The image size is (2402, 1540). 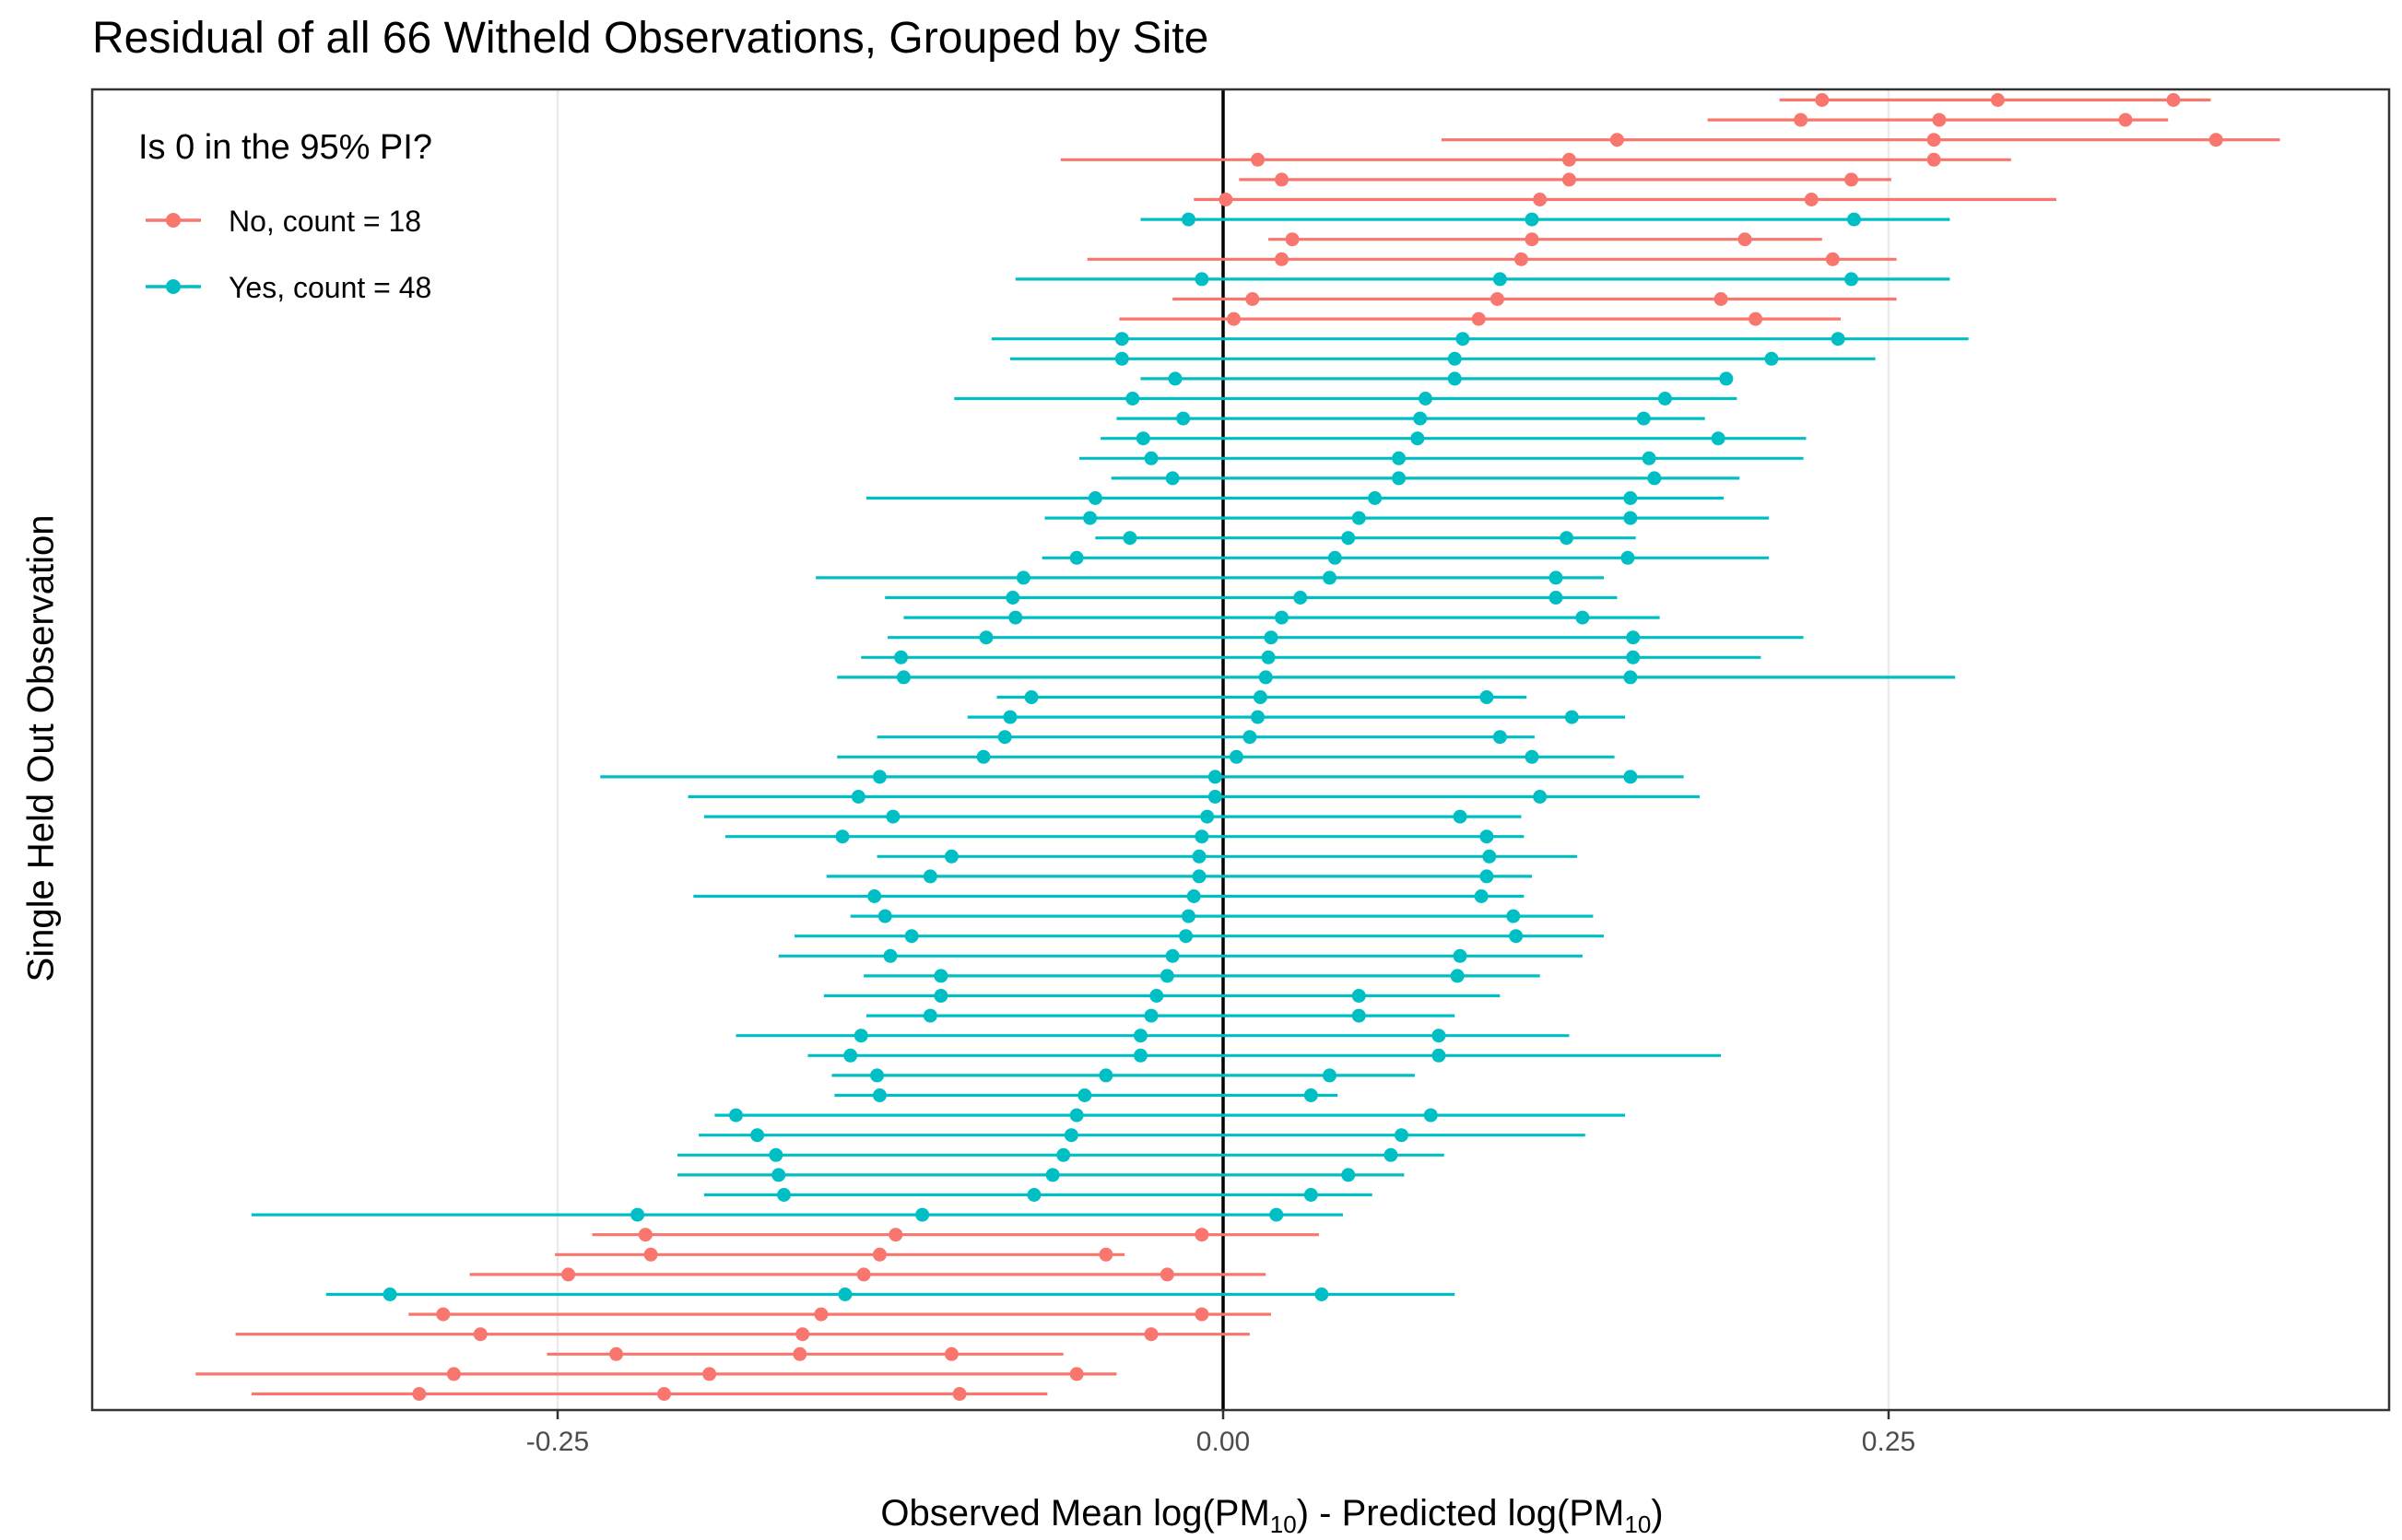 I want to click on legend-key-point-no, so click(x=174, y=220).